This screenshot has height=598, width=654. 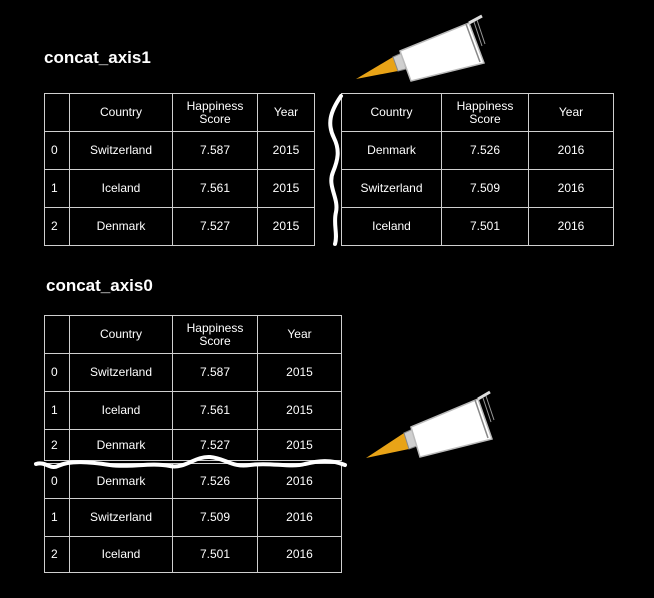 What do you see at coordinates (215, 150) in the screenshot?
I see `cell-score: 7.587` at bounding box center [215, 150].